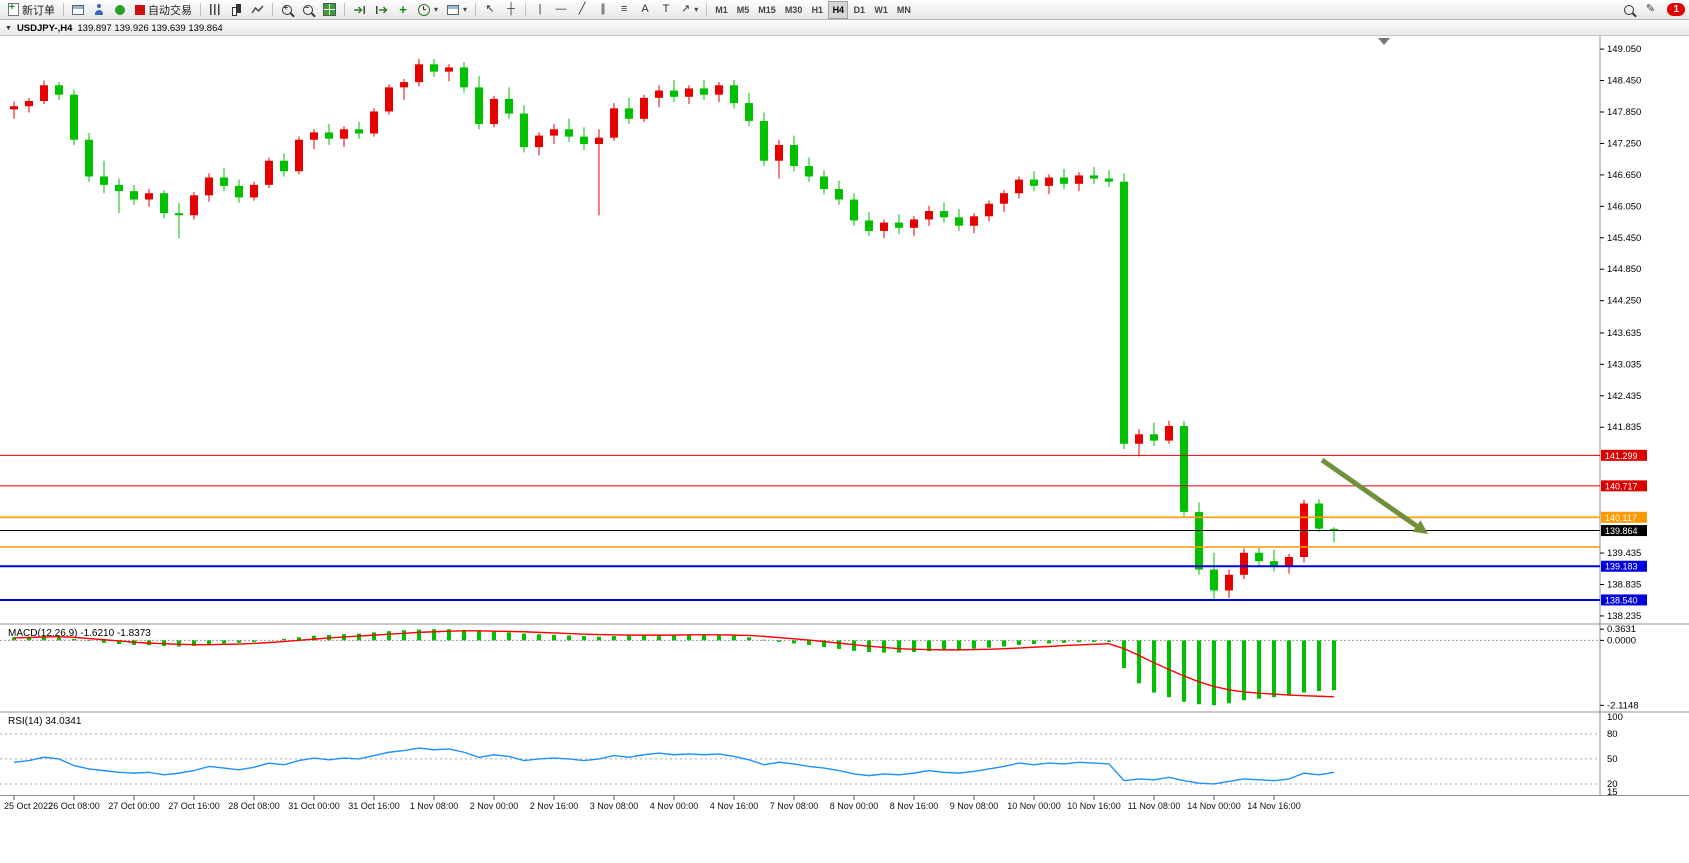  I want to click on periods-button: ▾, so click(428, 10).